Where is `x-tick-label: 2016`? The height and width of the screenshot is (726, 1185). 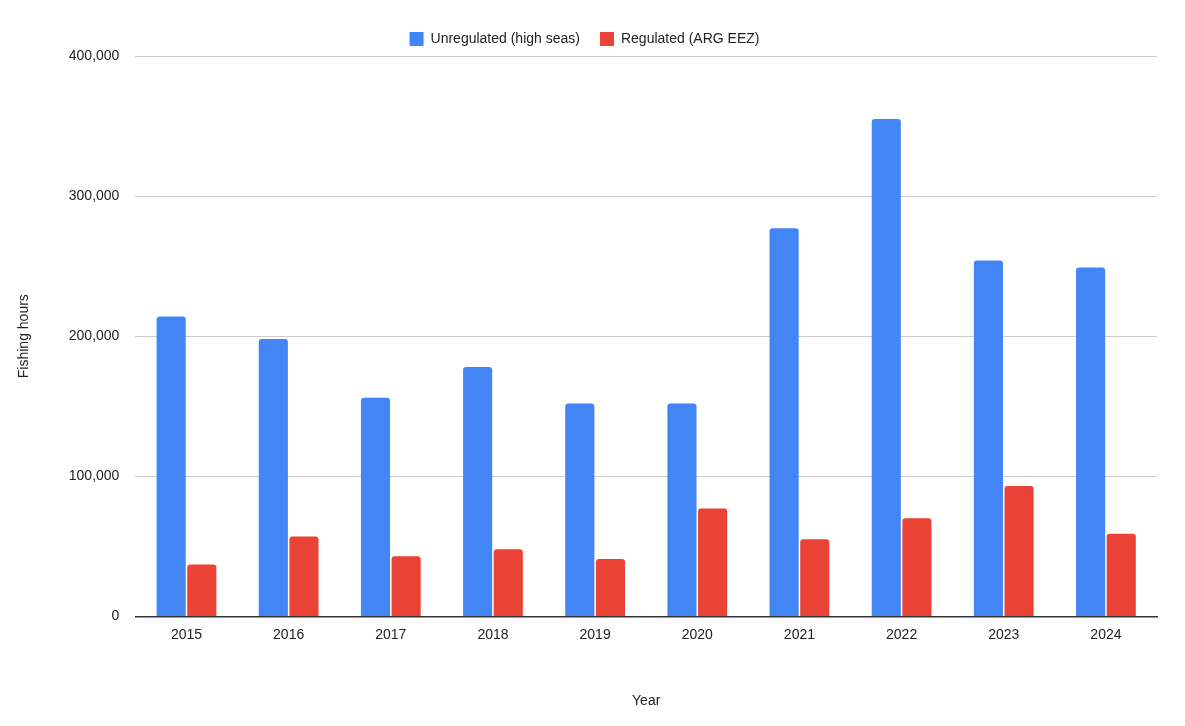 x-tick-label: 2016 is located at coordinates (289, 633).